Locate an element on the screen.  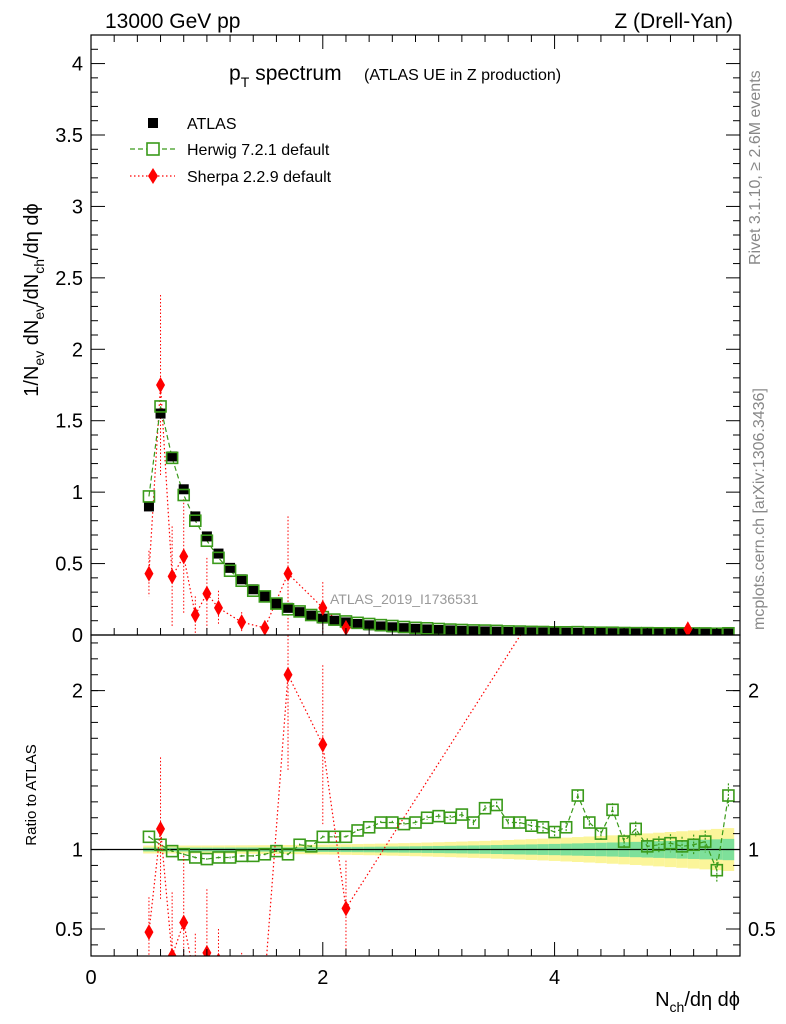
header-right: Z (Drell-Yan) is located at coordinates (673, 21).